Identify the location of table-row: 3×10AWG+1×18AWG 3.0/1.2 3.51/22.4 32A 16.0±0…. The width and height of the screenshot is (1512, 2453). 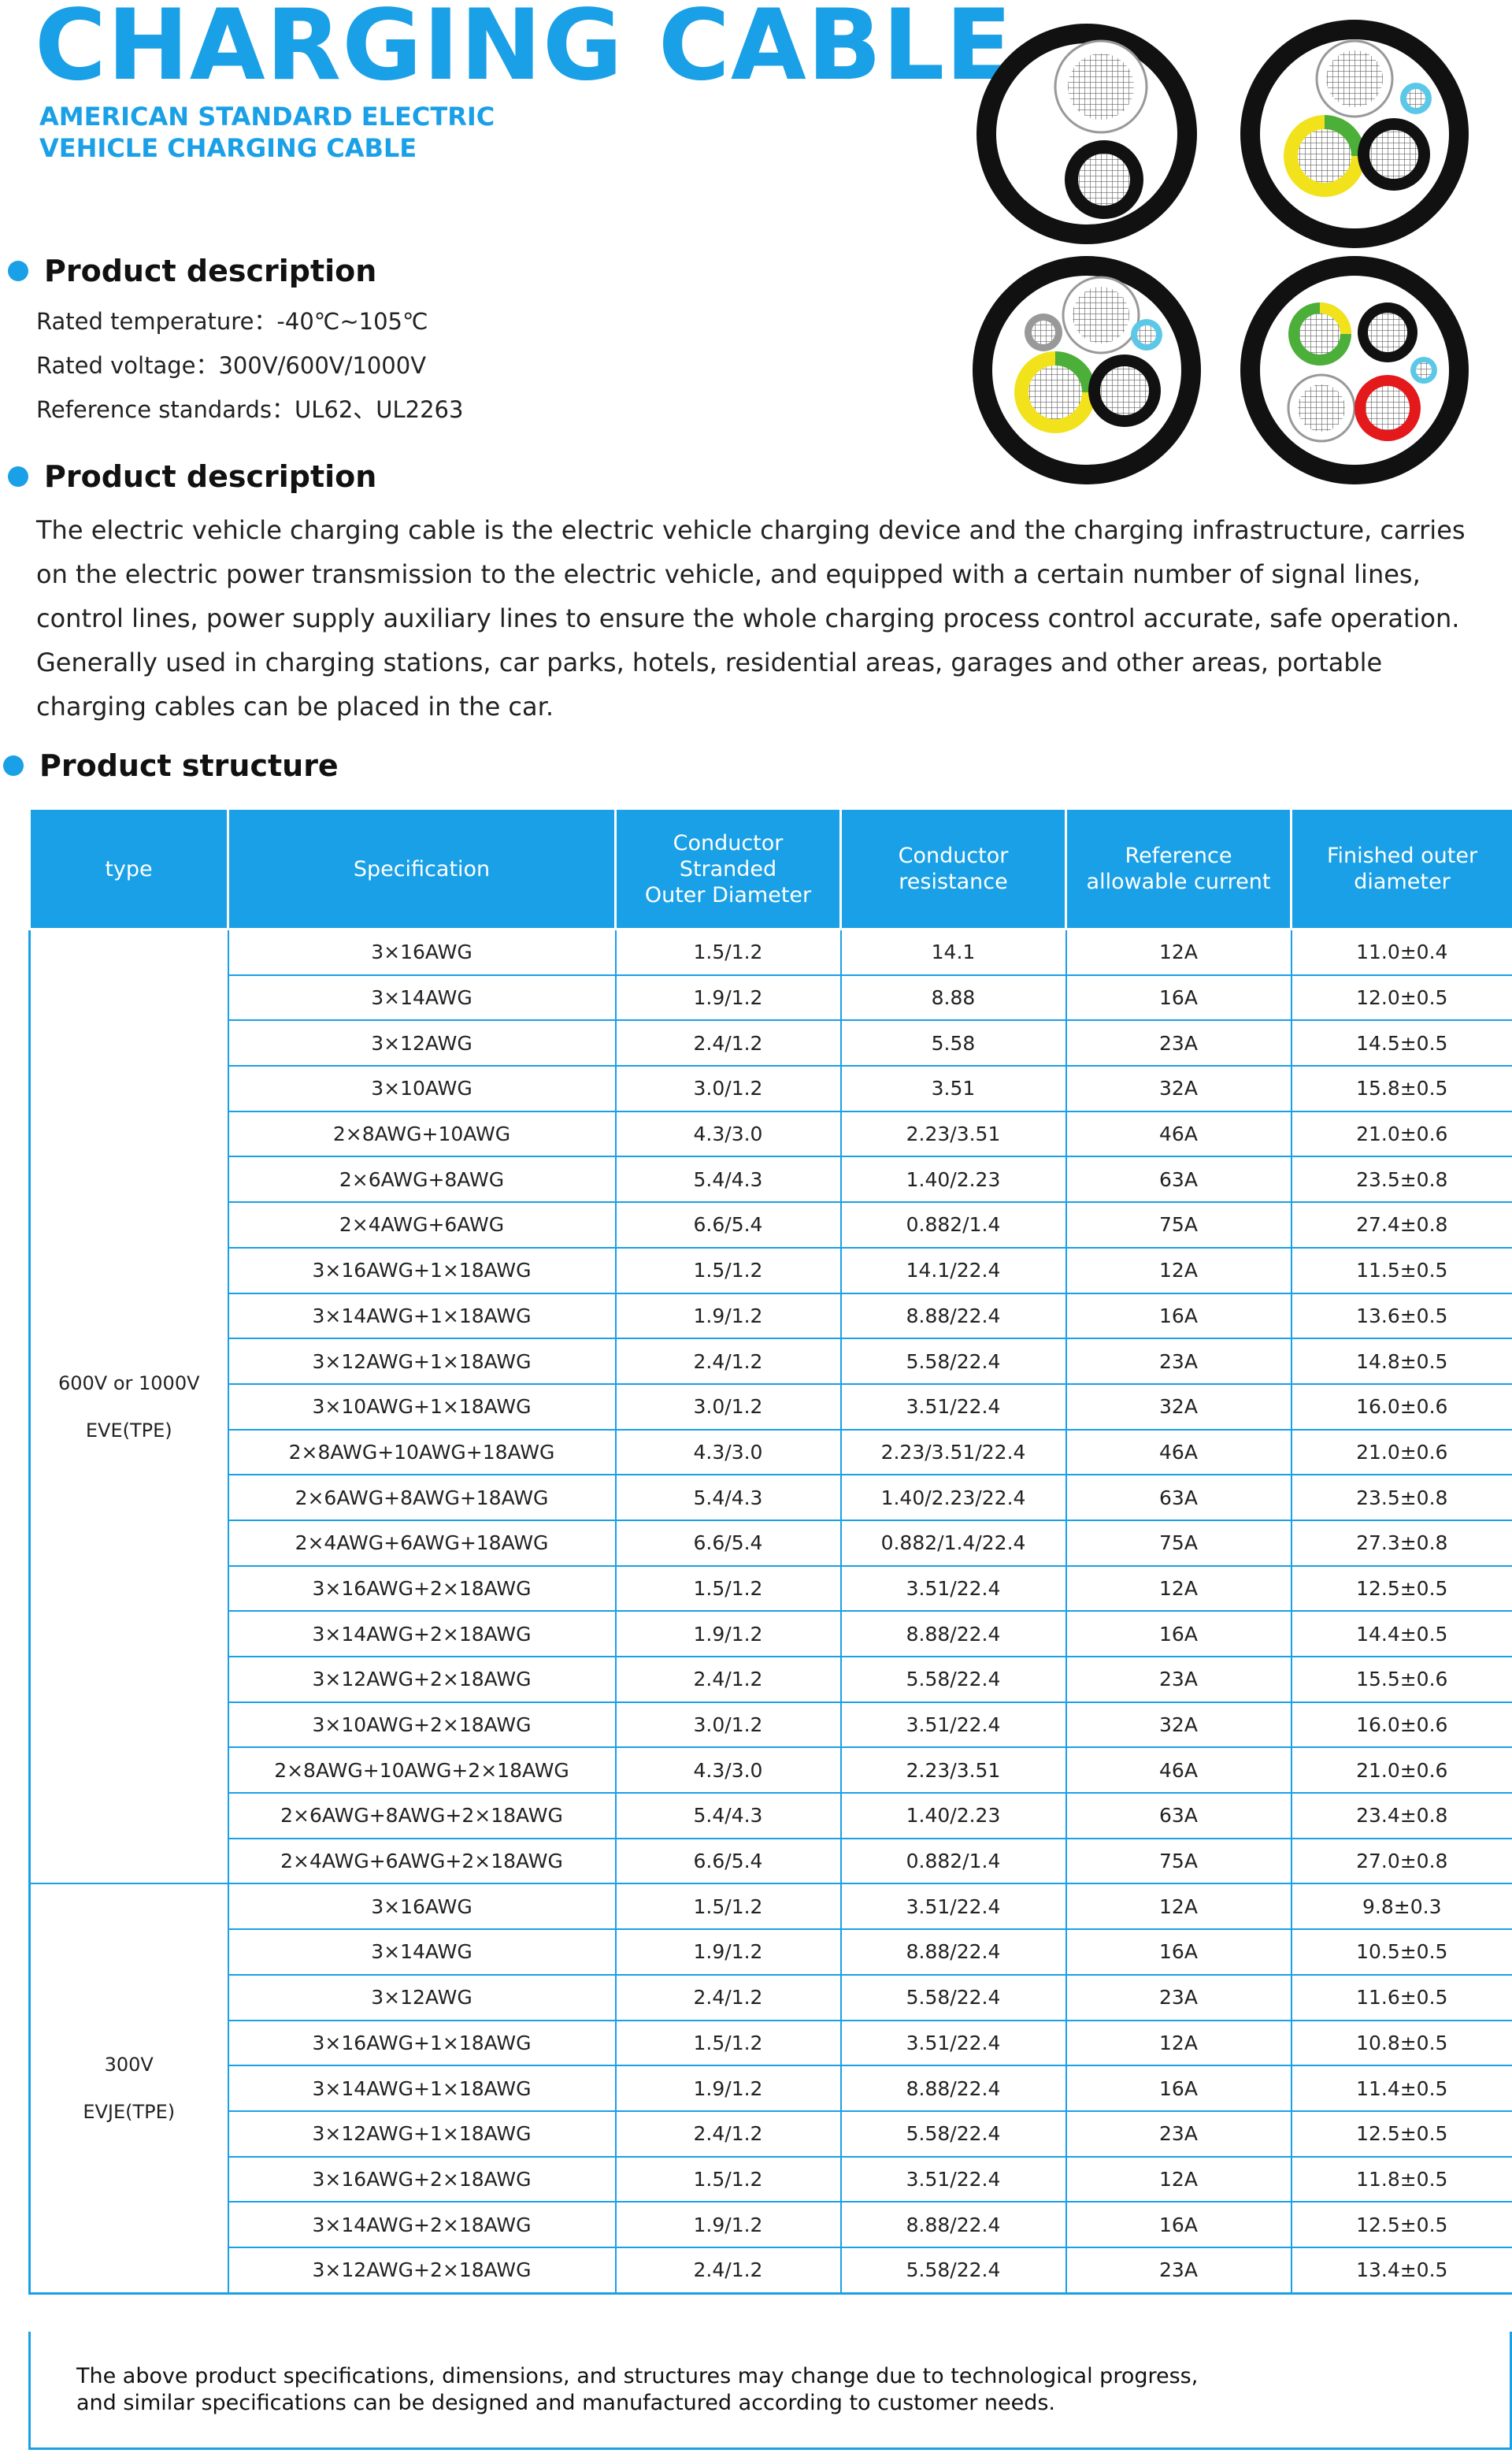
(771, 1407).